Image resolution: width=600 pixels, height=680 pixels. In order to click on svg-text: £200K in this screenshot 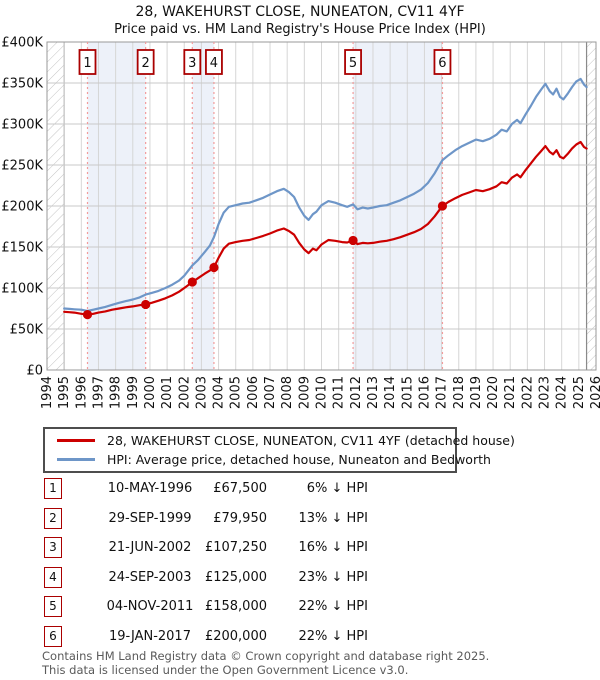, I will do `click(22, 207)`.